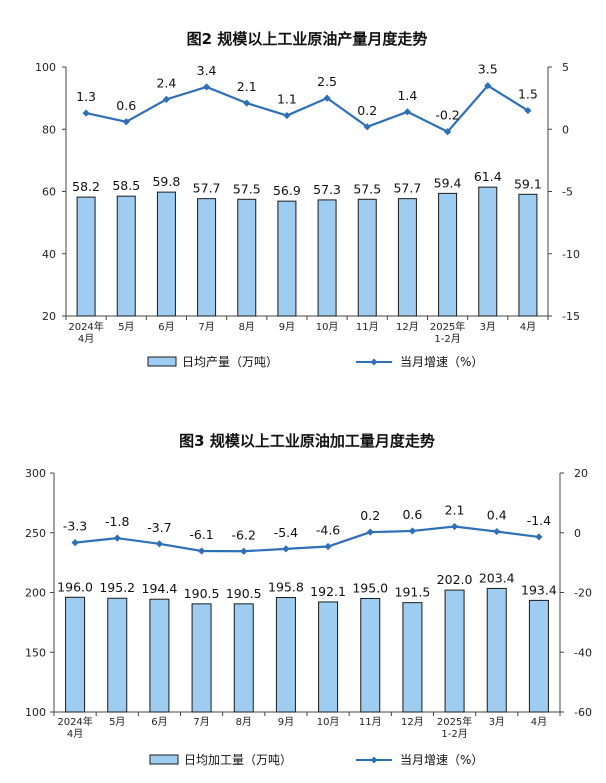 Image resolution: width=606 pixels, height=783 pixels. I want to click on legend-bar-swatch, so click(162, 361).